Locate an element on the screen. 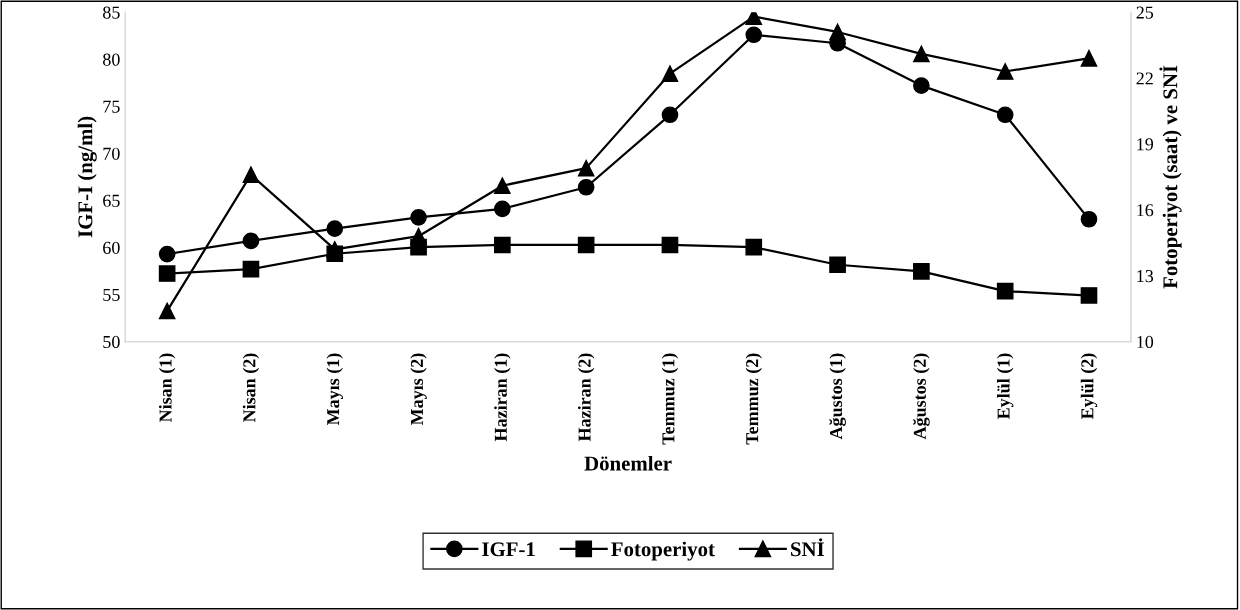 This screenshot has height=610, width=1240. x-tick-label: Eylül (1) is located at coordinates (1005, 386).